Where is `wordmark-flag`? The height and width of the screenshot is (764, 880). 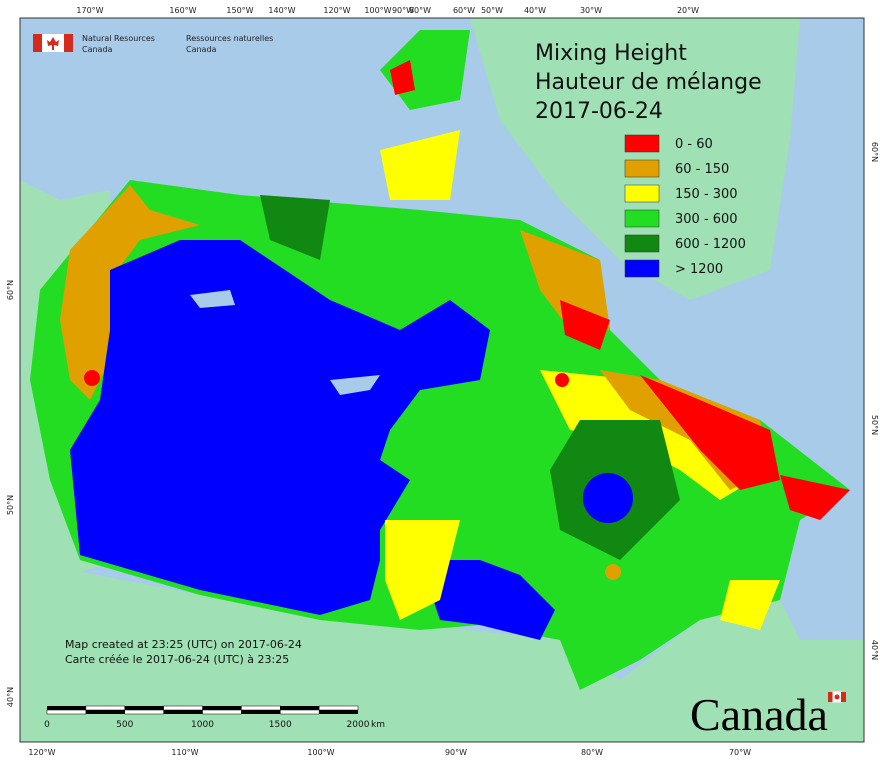 wordmark-flag is located at coordinates (837, 697).